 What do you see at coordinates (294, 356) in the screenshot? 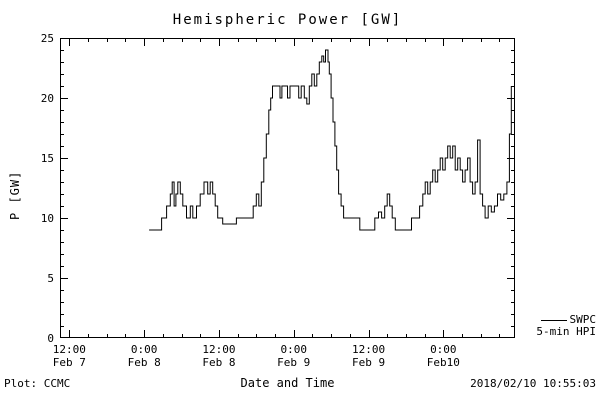
I see `x-tick-label: 0:00 Feb 9` at bounding box center [294, 356].